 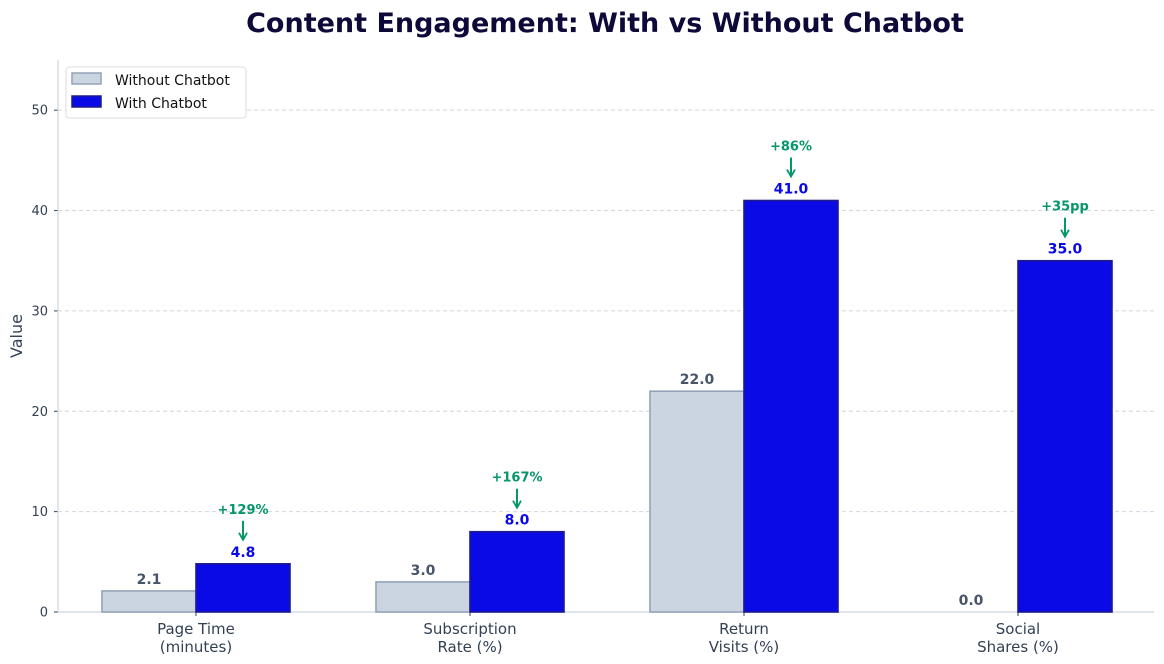 I want to click on x-tick-label: Rate (%), so click(x=469, y=647).